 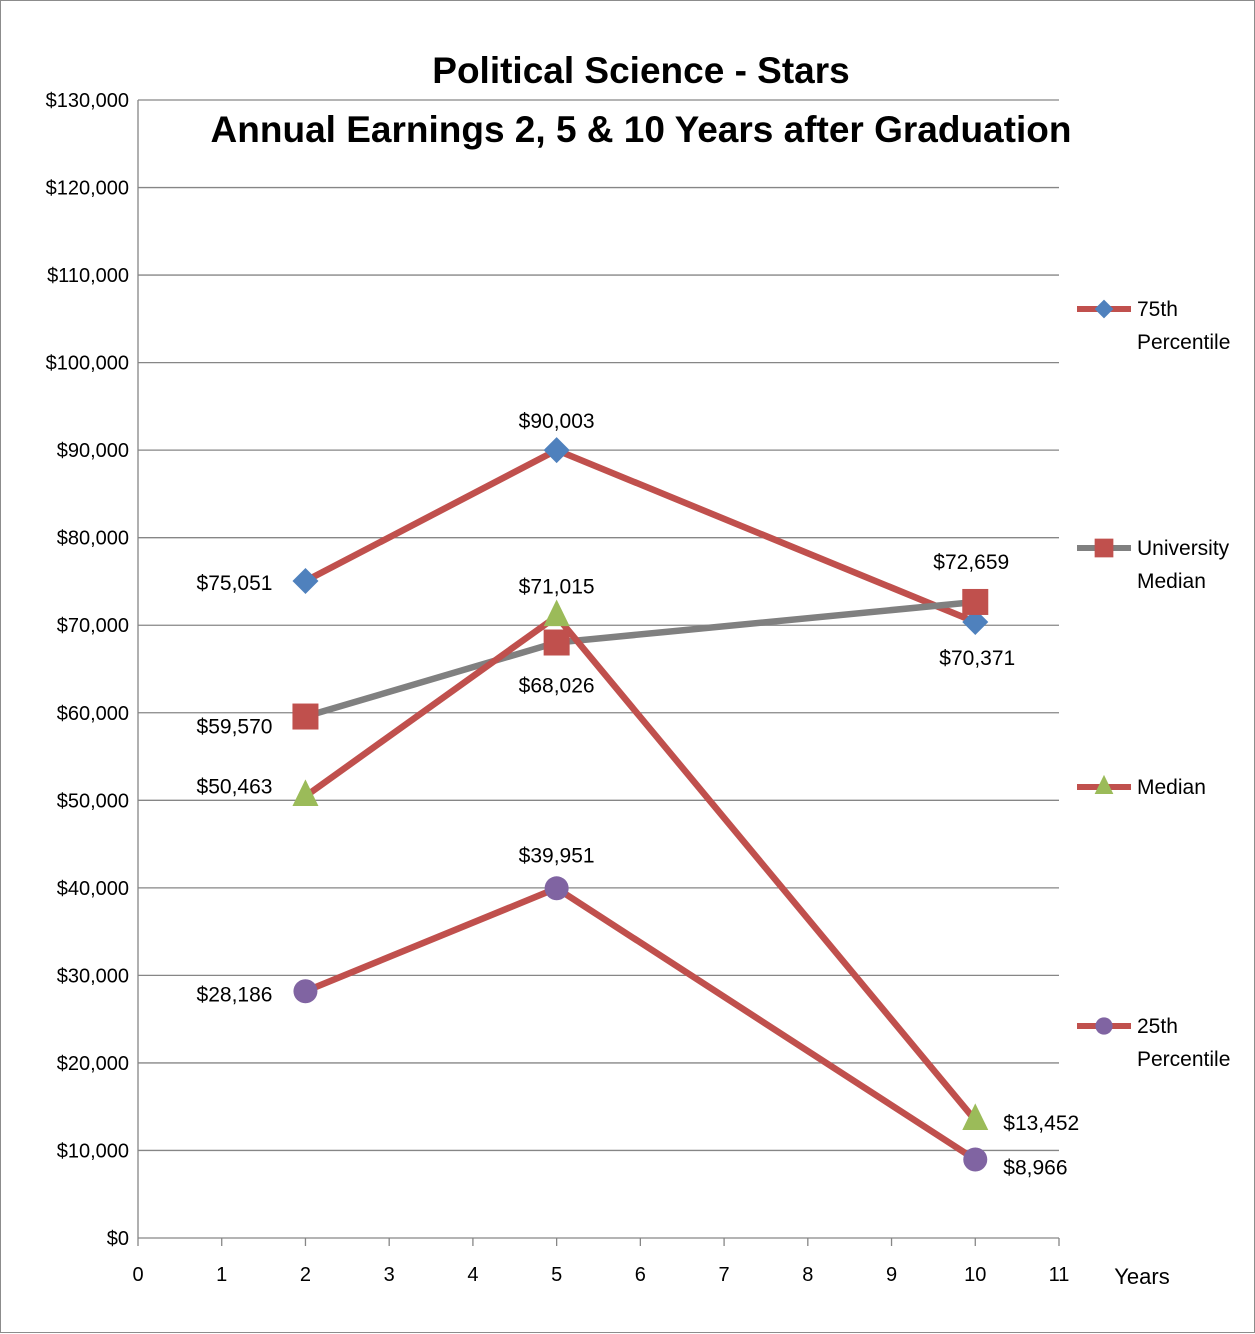 What do you see at coordinates (1059, 1275) in the screenshot?
I see `x-tick-label: 11` at bounding box center [1059, 1275].